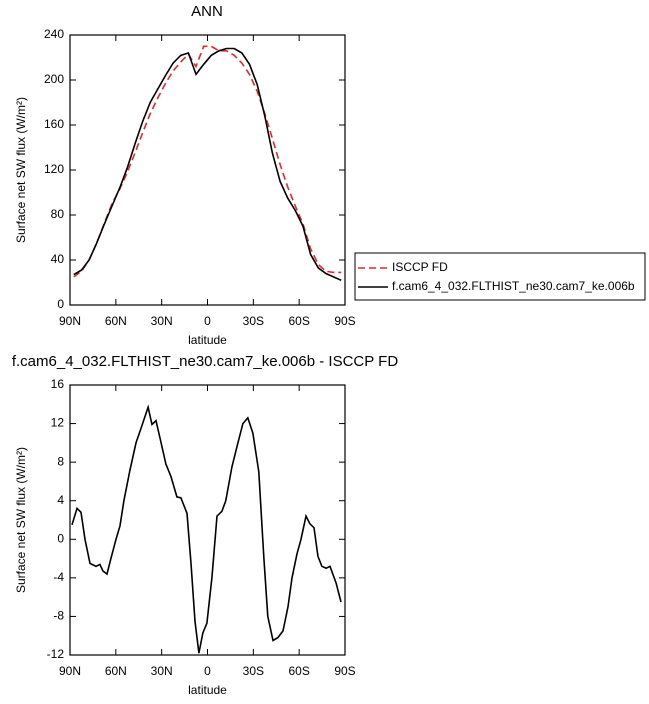 The height and width of the screenshot is (704, 649). Describe the element at coordinates (60, 500) in the screenshot. I see `y-tick-label: 4` at that location.